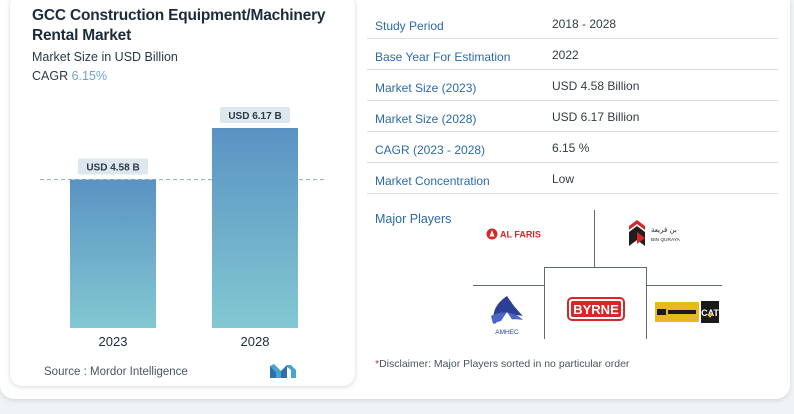 This screenshot has width=794, height=414. I want to click on row-value: 6.15 %, so click(571, 148).